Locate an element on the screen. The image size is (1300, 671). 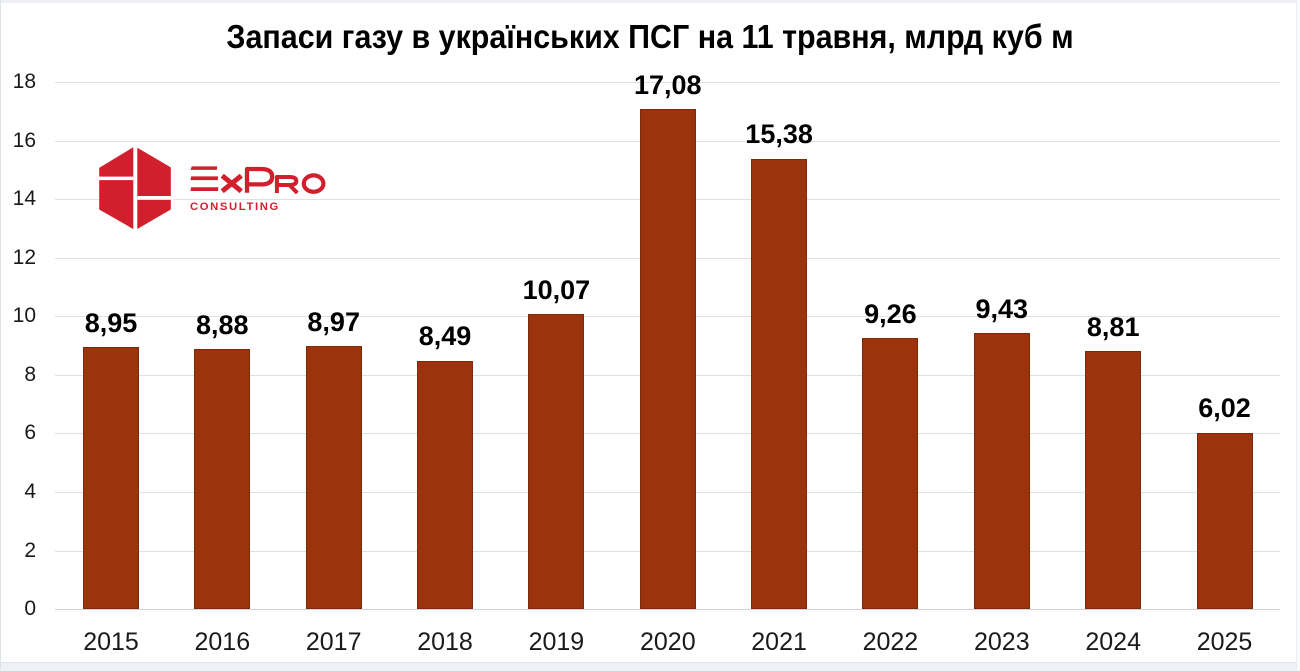
svg-text: CONSULTING is located at coordinates (235, 207).